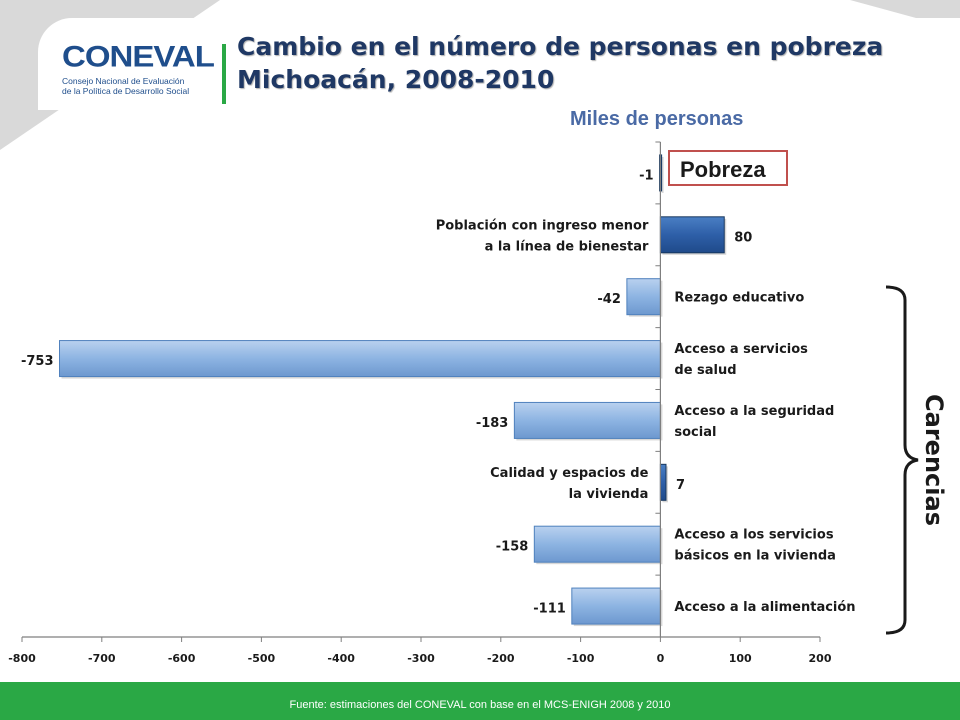 This screenshot has width=960, height=720. I want to click on data-label: -1, so click(646, 175).